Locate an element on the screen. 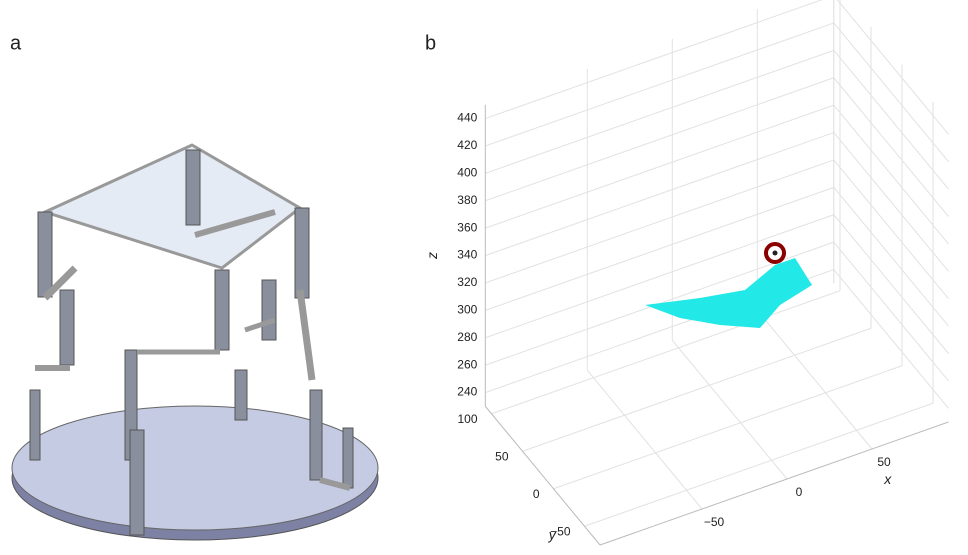 The image size is (968, 555). x-tick-label: 50 is located at coordinates (884, 462).